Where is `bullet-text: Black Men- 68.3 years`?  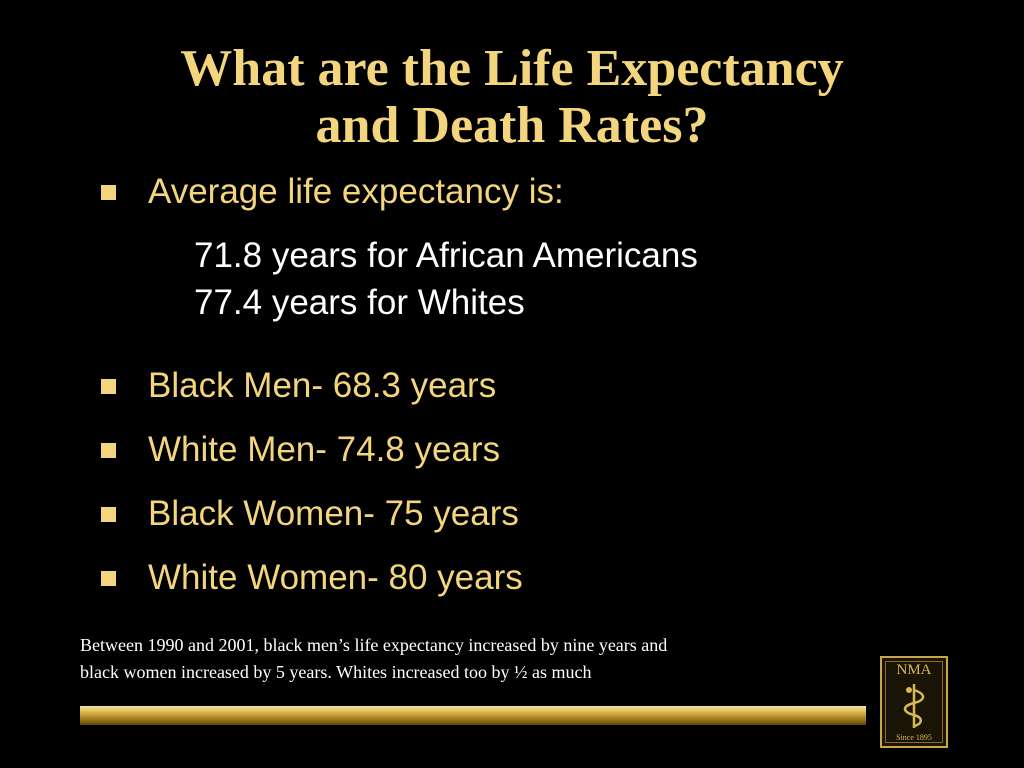
bullet-text: Black Men- 68.3 years is located at coordinates (322, 385).